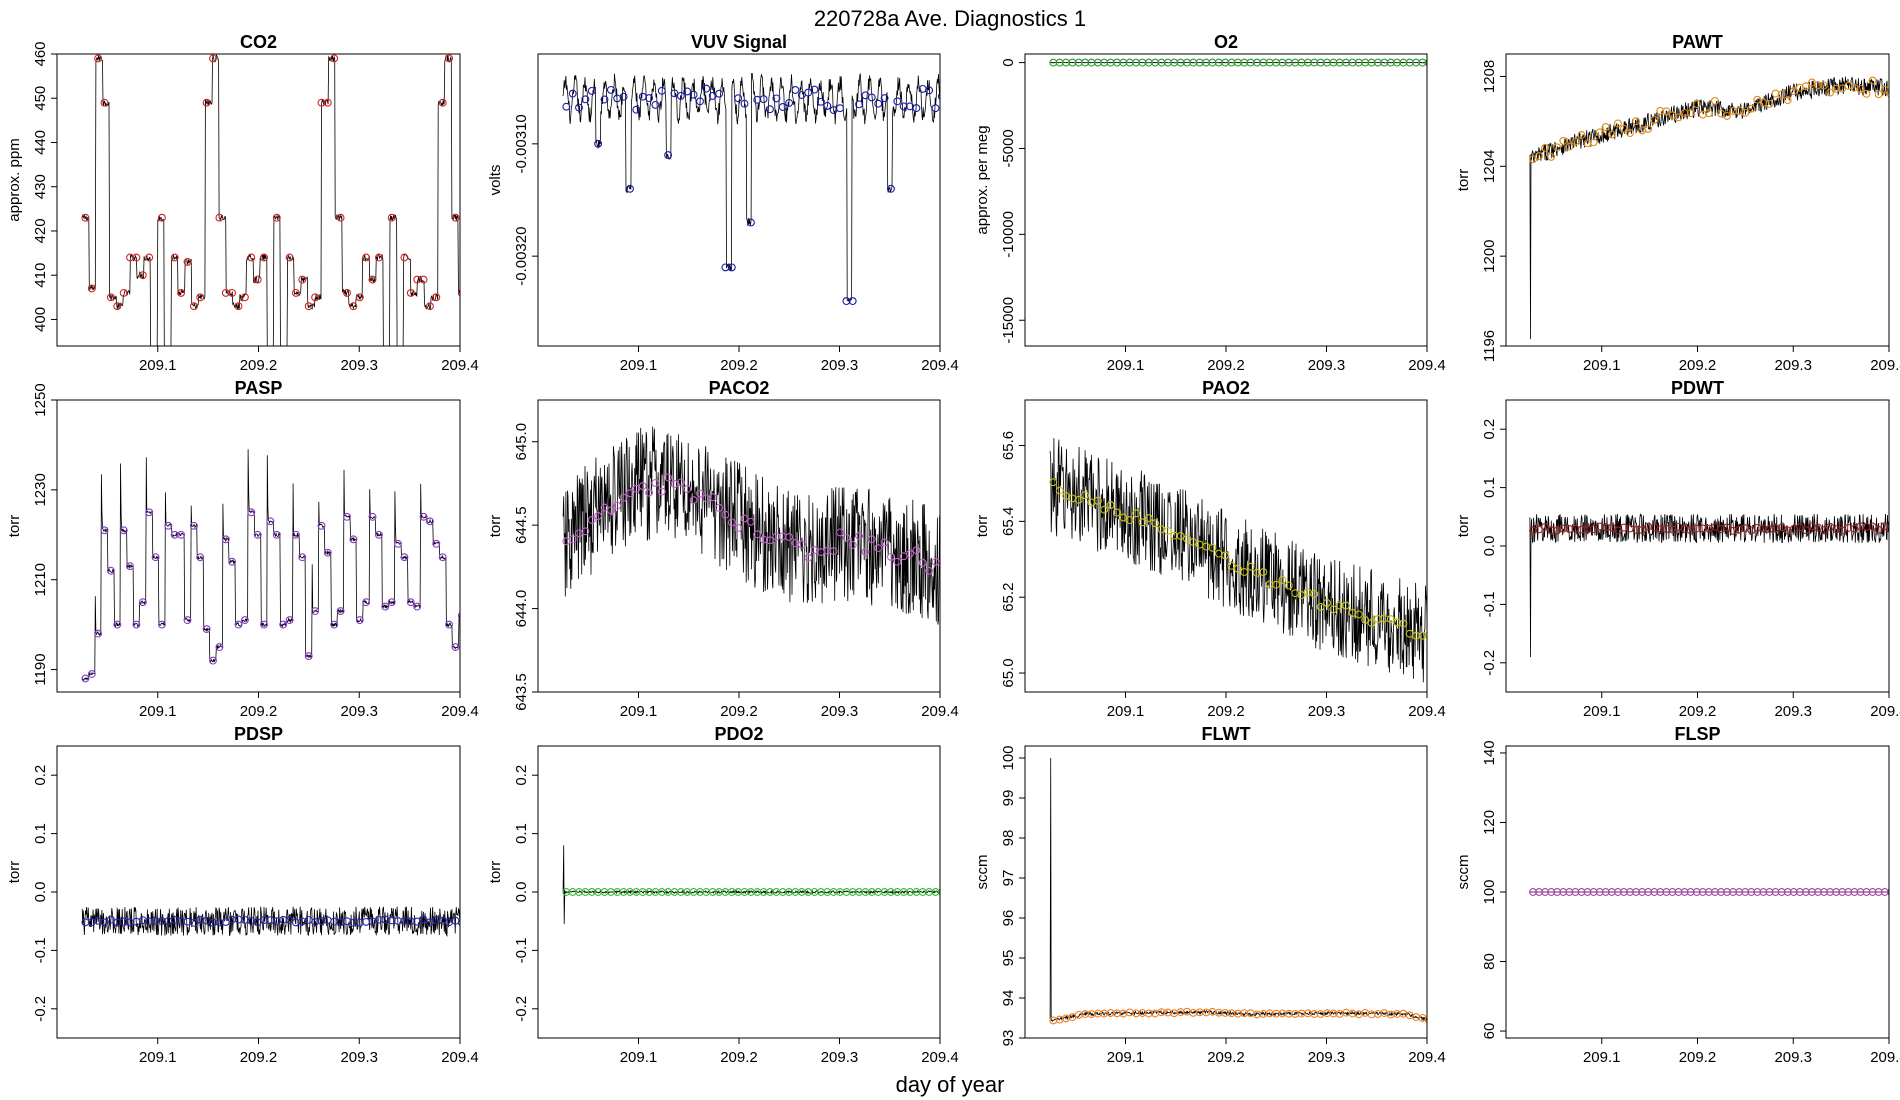  Describe the element at coordinates (259, 388) in the screenshot. I see `panel-title: PASP` at that location.